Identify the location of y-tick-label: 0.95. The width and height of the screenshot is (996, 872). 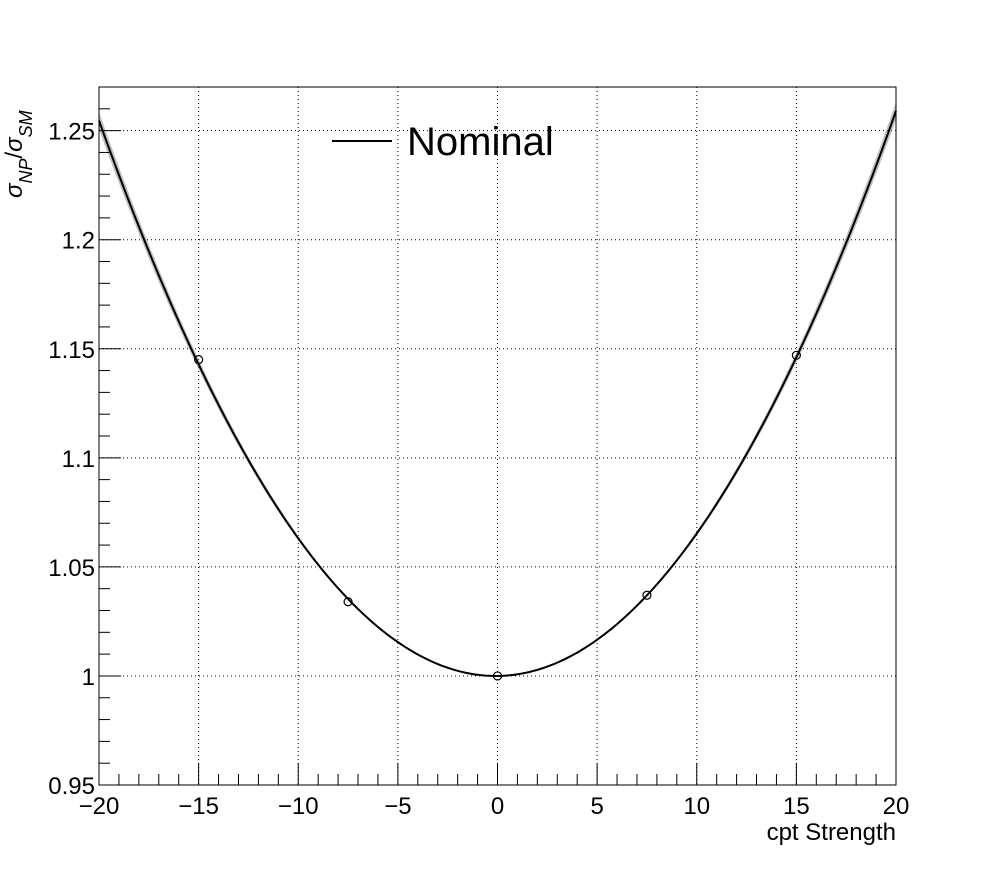
(71, 786).